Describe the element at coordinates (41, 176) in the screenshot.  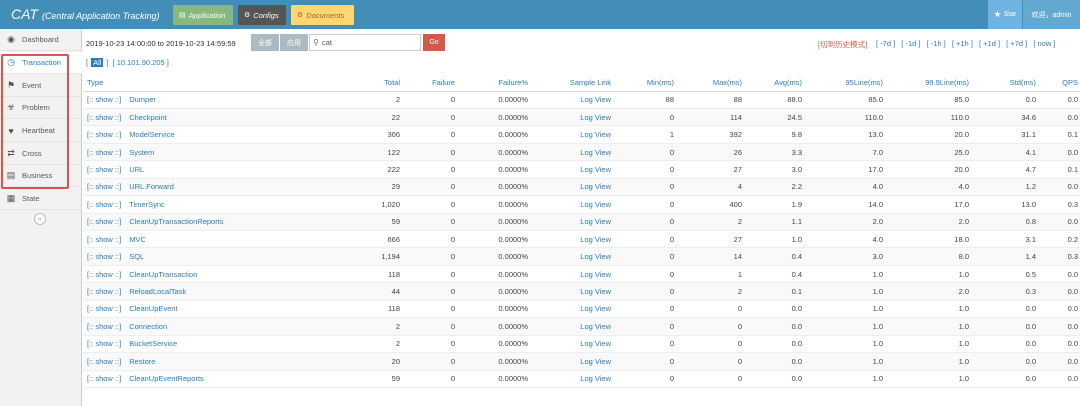
I see `sidebar-item-business: ▤ Business` at that location.